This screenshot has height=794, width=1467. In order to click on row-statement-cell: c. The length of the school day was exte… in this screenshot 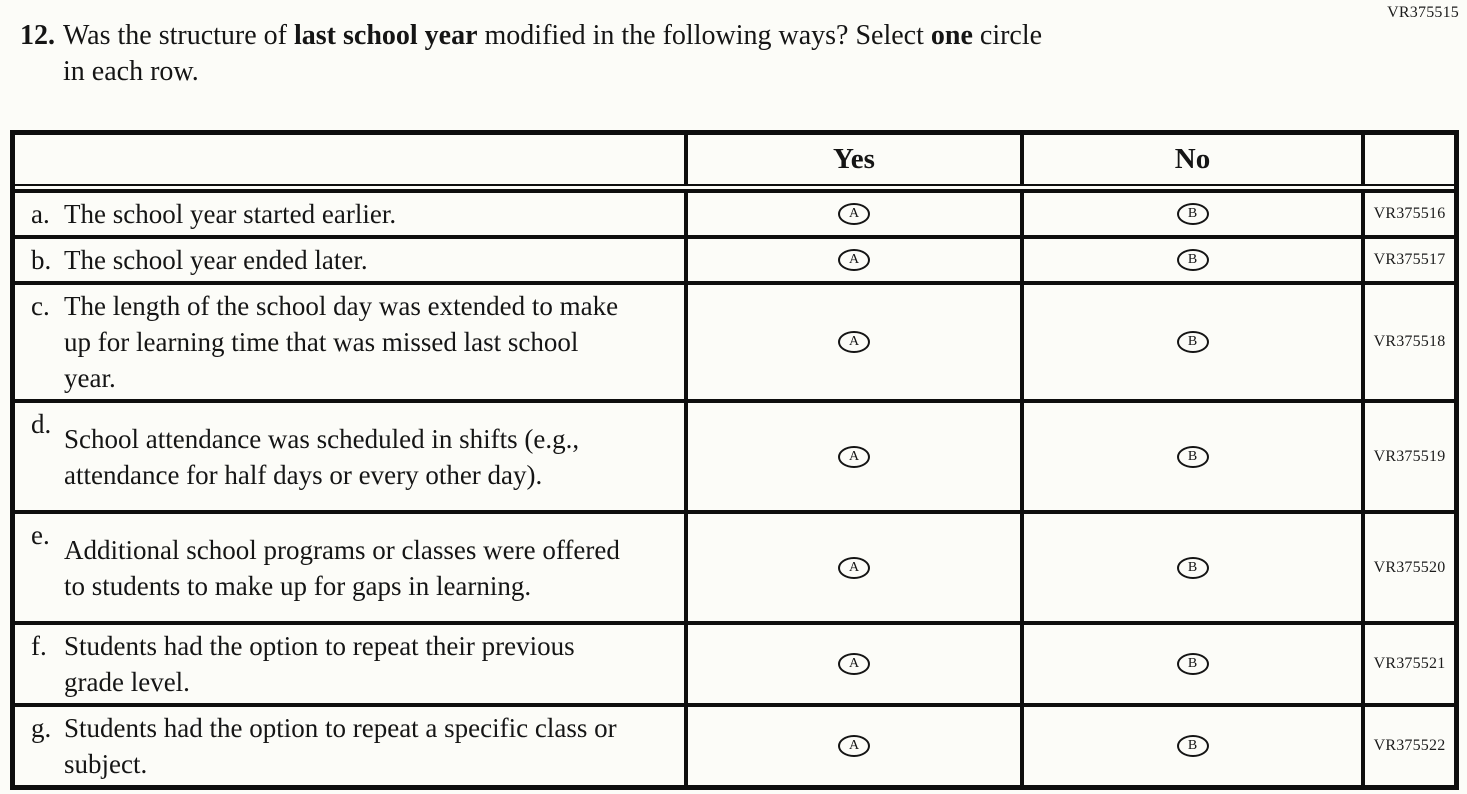, I will do `click(351, 342)`.